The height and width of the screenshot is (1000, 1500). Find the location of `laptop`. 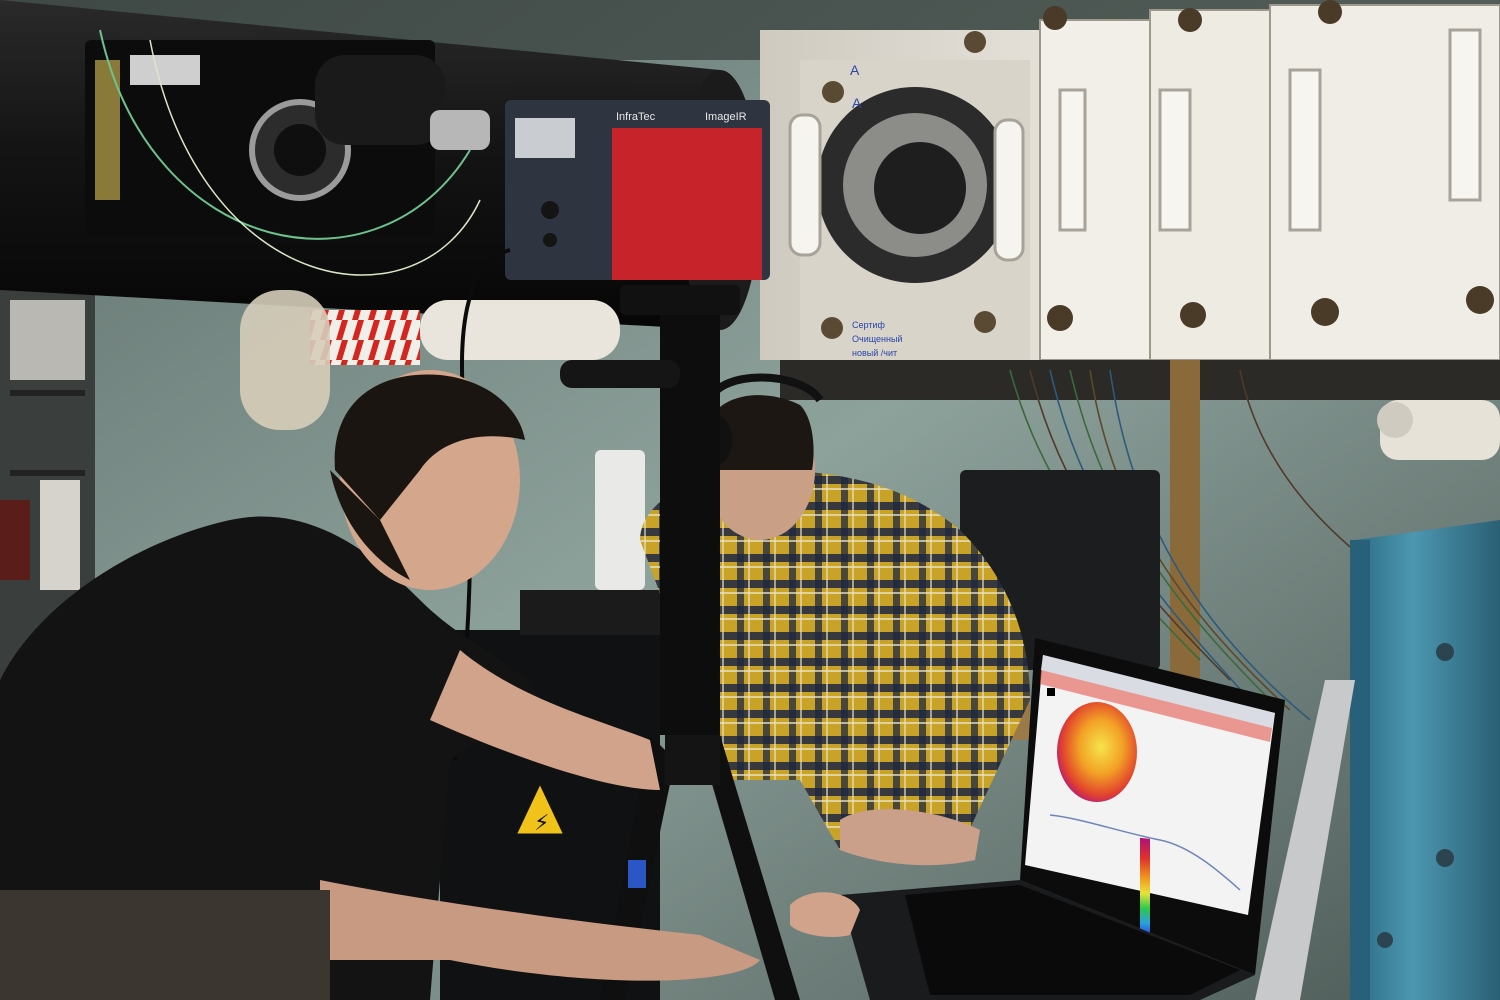

laptop is located at coordinates (1062, 819).